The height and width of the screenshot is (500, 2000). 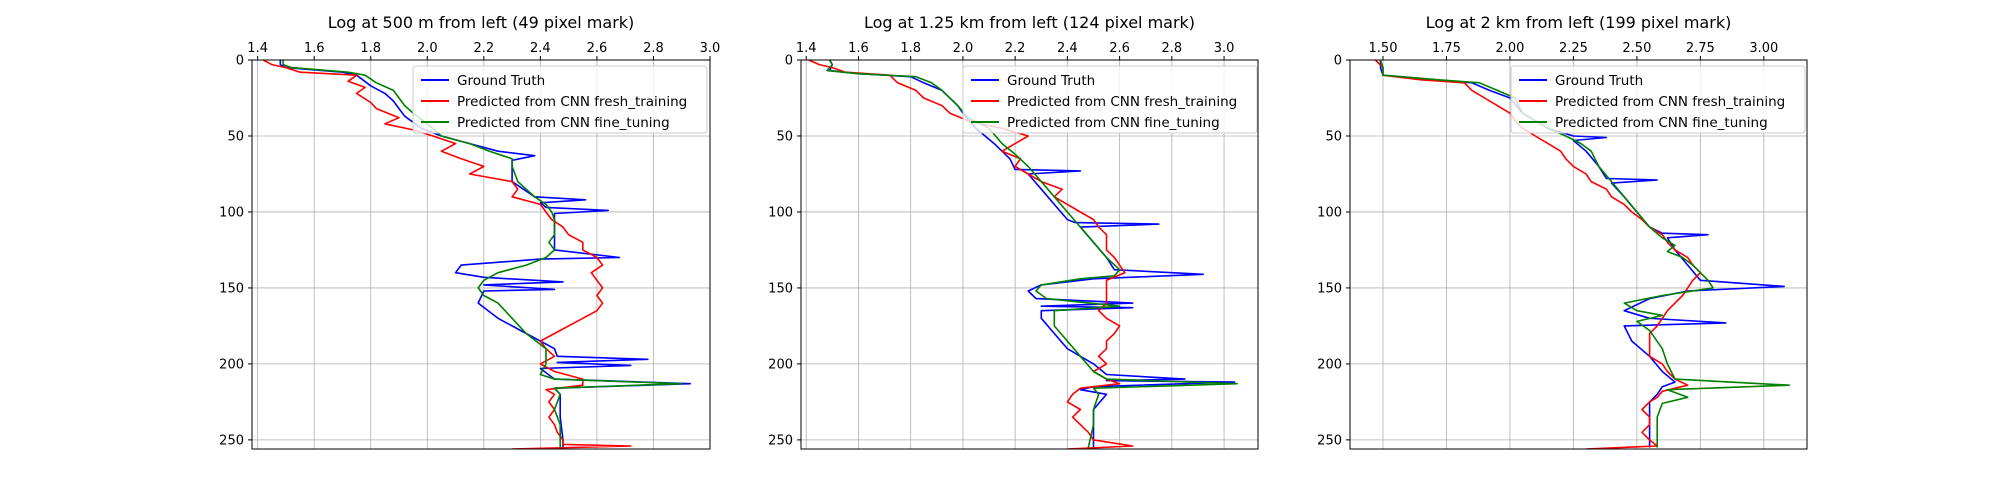 I want to click on x-tick-label: 1.75, so click(x=1446, y=48).